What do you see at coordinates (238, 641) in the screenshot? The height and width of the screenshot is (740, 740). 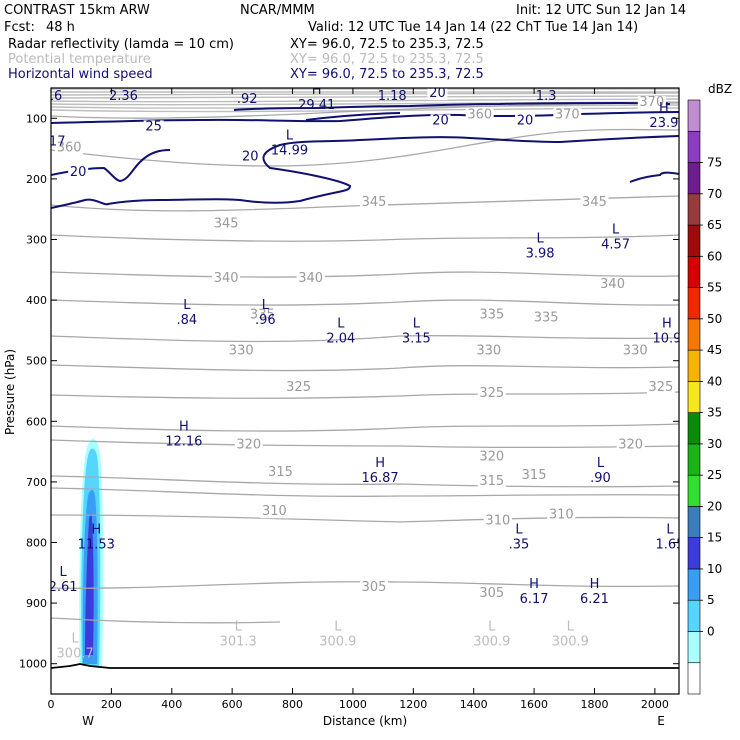 I see `theta-extremum-value: 301.3` at bounding box center [238, 641].